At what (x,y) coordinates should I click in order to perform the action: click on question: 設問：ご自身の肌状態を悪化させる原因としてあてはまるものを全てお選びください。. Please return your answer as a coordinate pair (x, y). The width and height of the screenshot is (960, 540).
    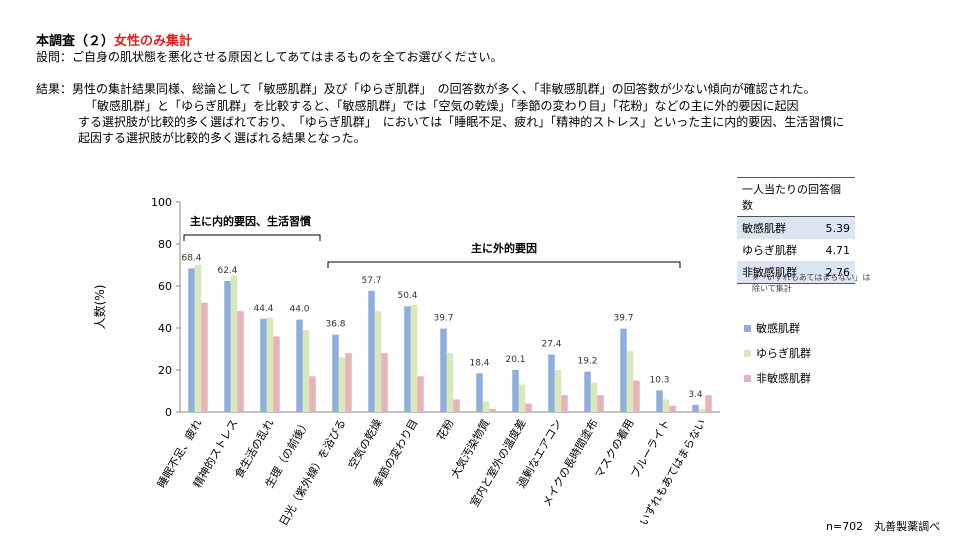
    Looking at the image, I should click on (269, 56).